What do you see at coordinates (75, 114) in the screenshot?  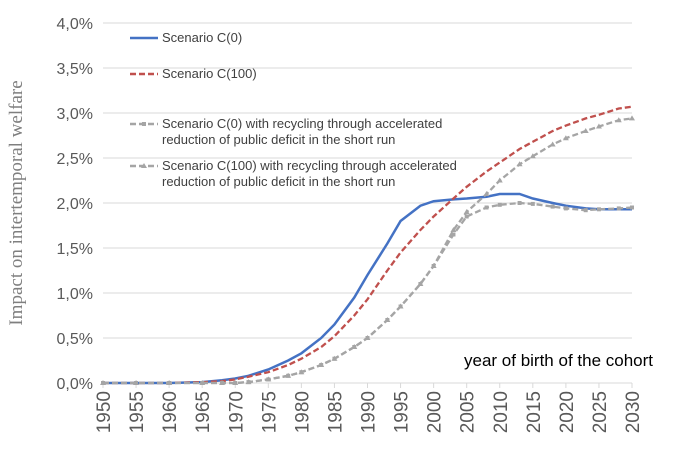 I see `y-tick-label: 3,0%` at bounding box center [75, 114].